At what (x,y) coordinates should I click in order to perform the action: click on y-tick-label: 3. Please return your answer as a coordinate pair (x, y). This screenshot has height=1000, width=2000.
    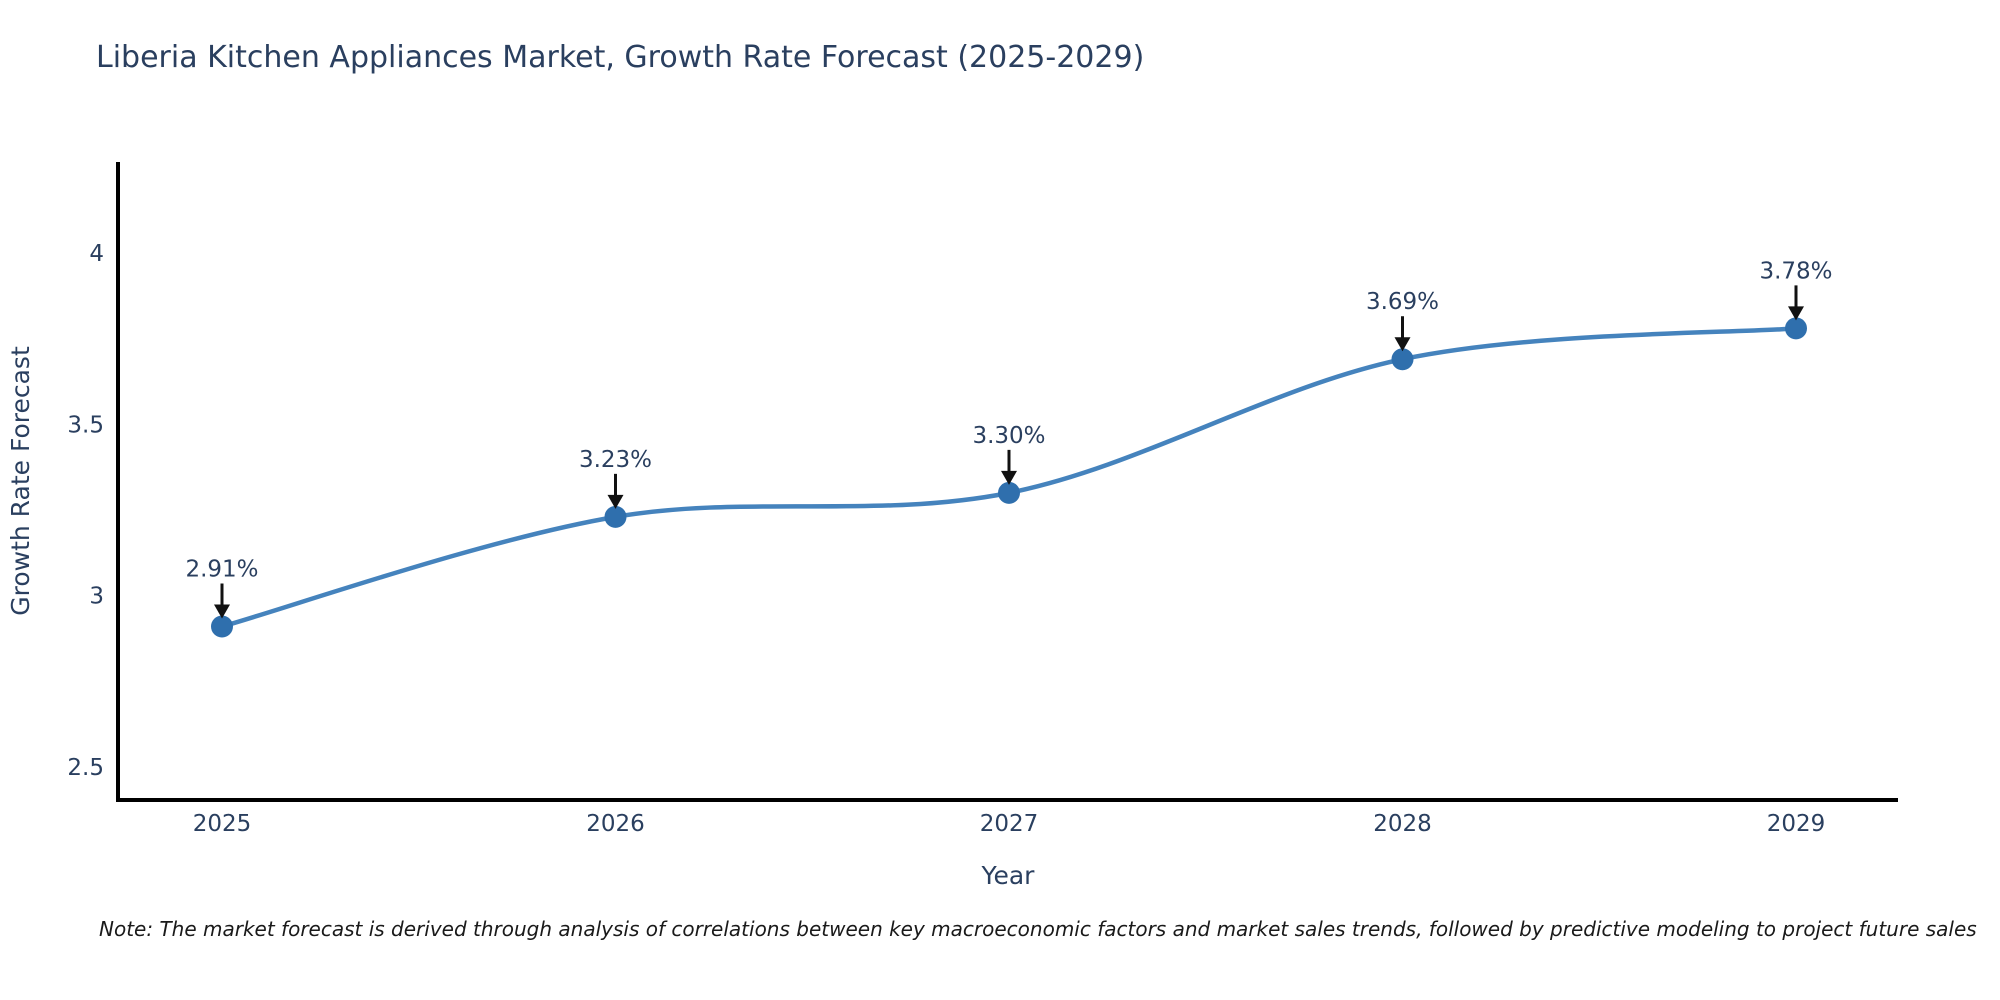
    Looking at the image, I should click on (96, 597).